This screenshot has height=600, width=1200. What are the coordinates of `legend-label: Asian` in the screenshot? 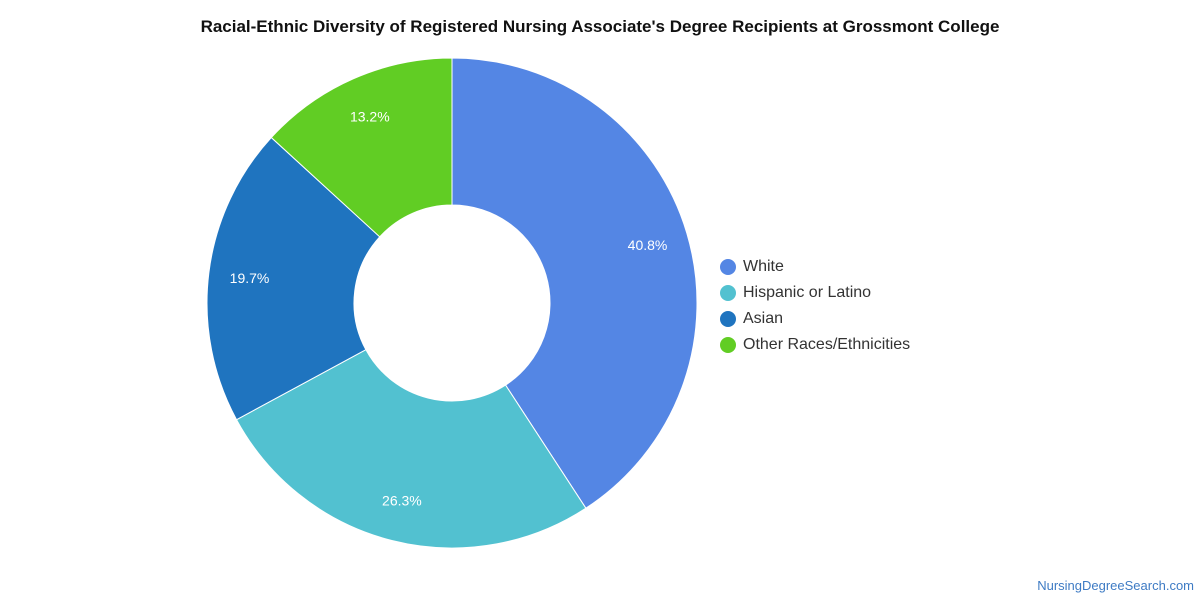 It's located at (763, 318).